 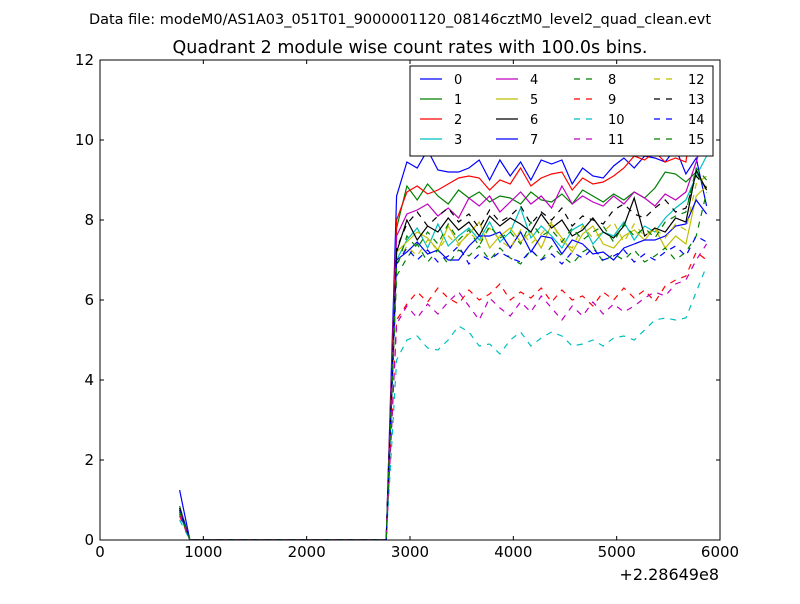 What do you see at coordinates (696, 140) in the screenshot?
I see `legend-label-15: 15` at bounding box center [696, 140].